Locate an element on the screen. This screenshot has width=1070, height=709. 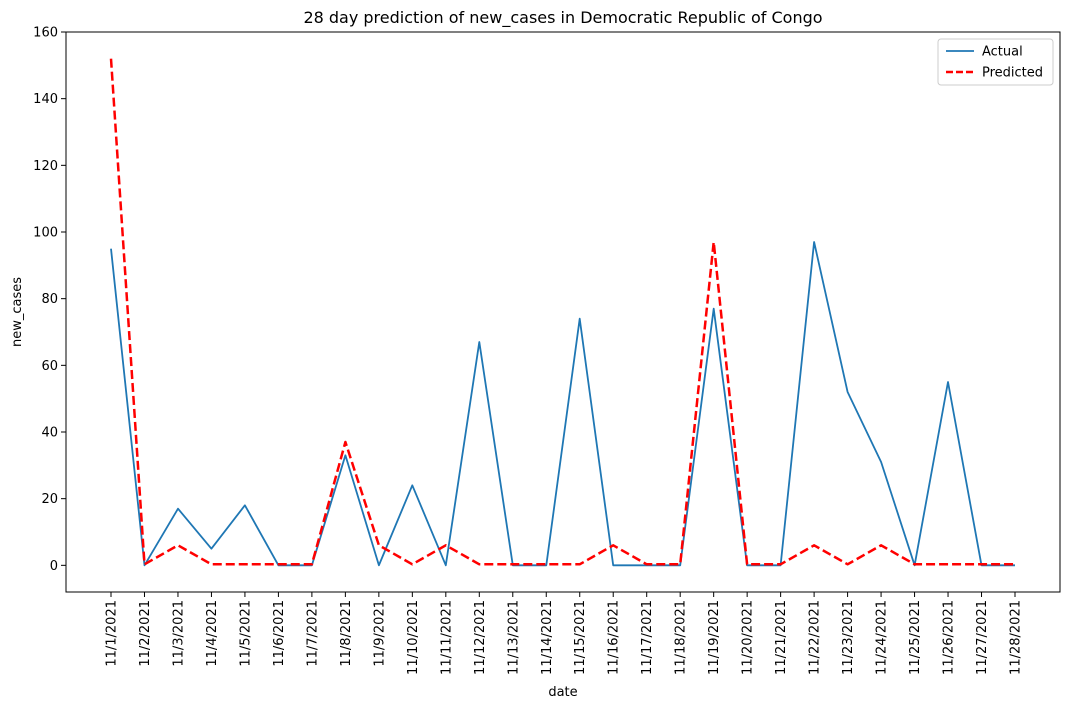
x-tick-label: 11/22/2021 is located at coordinates (815, 637).